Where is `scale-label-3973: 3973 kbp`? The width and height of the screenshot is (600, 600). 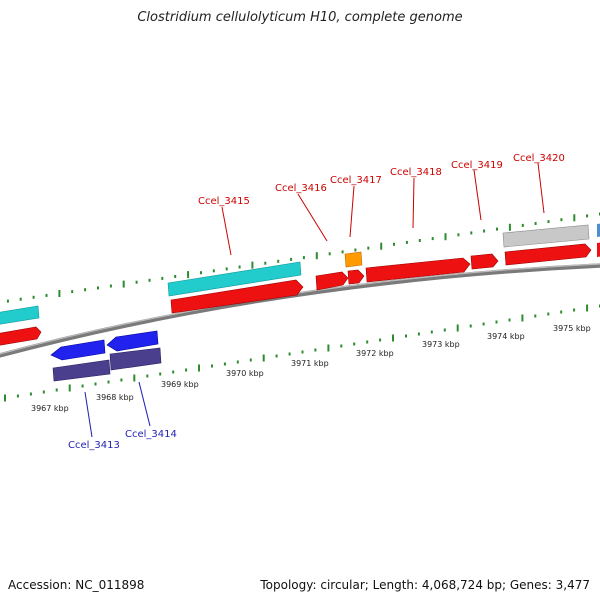 scale-label-3973: 3973 kbp is located at coordinates (441, 344).